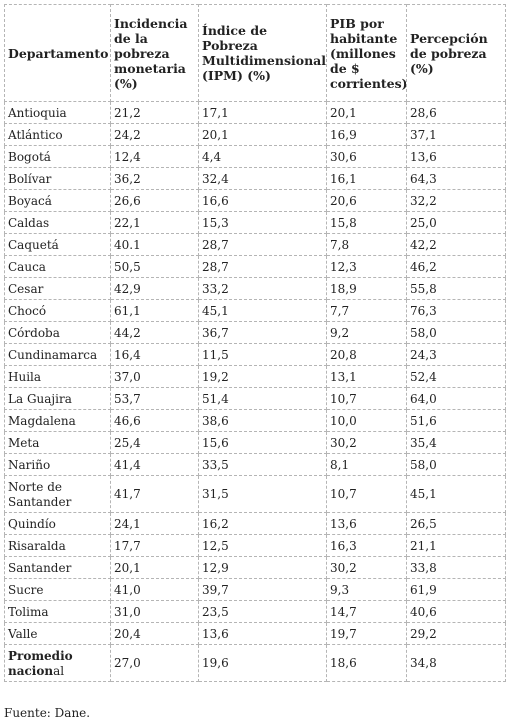  What do you see at coordinates (366, 310) in the screenshot?
I see `cell-pib: 7,7` at bounding box center [366, 310].